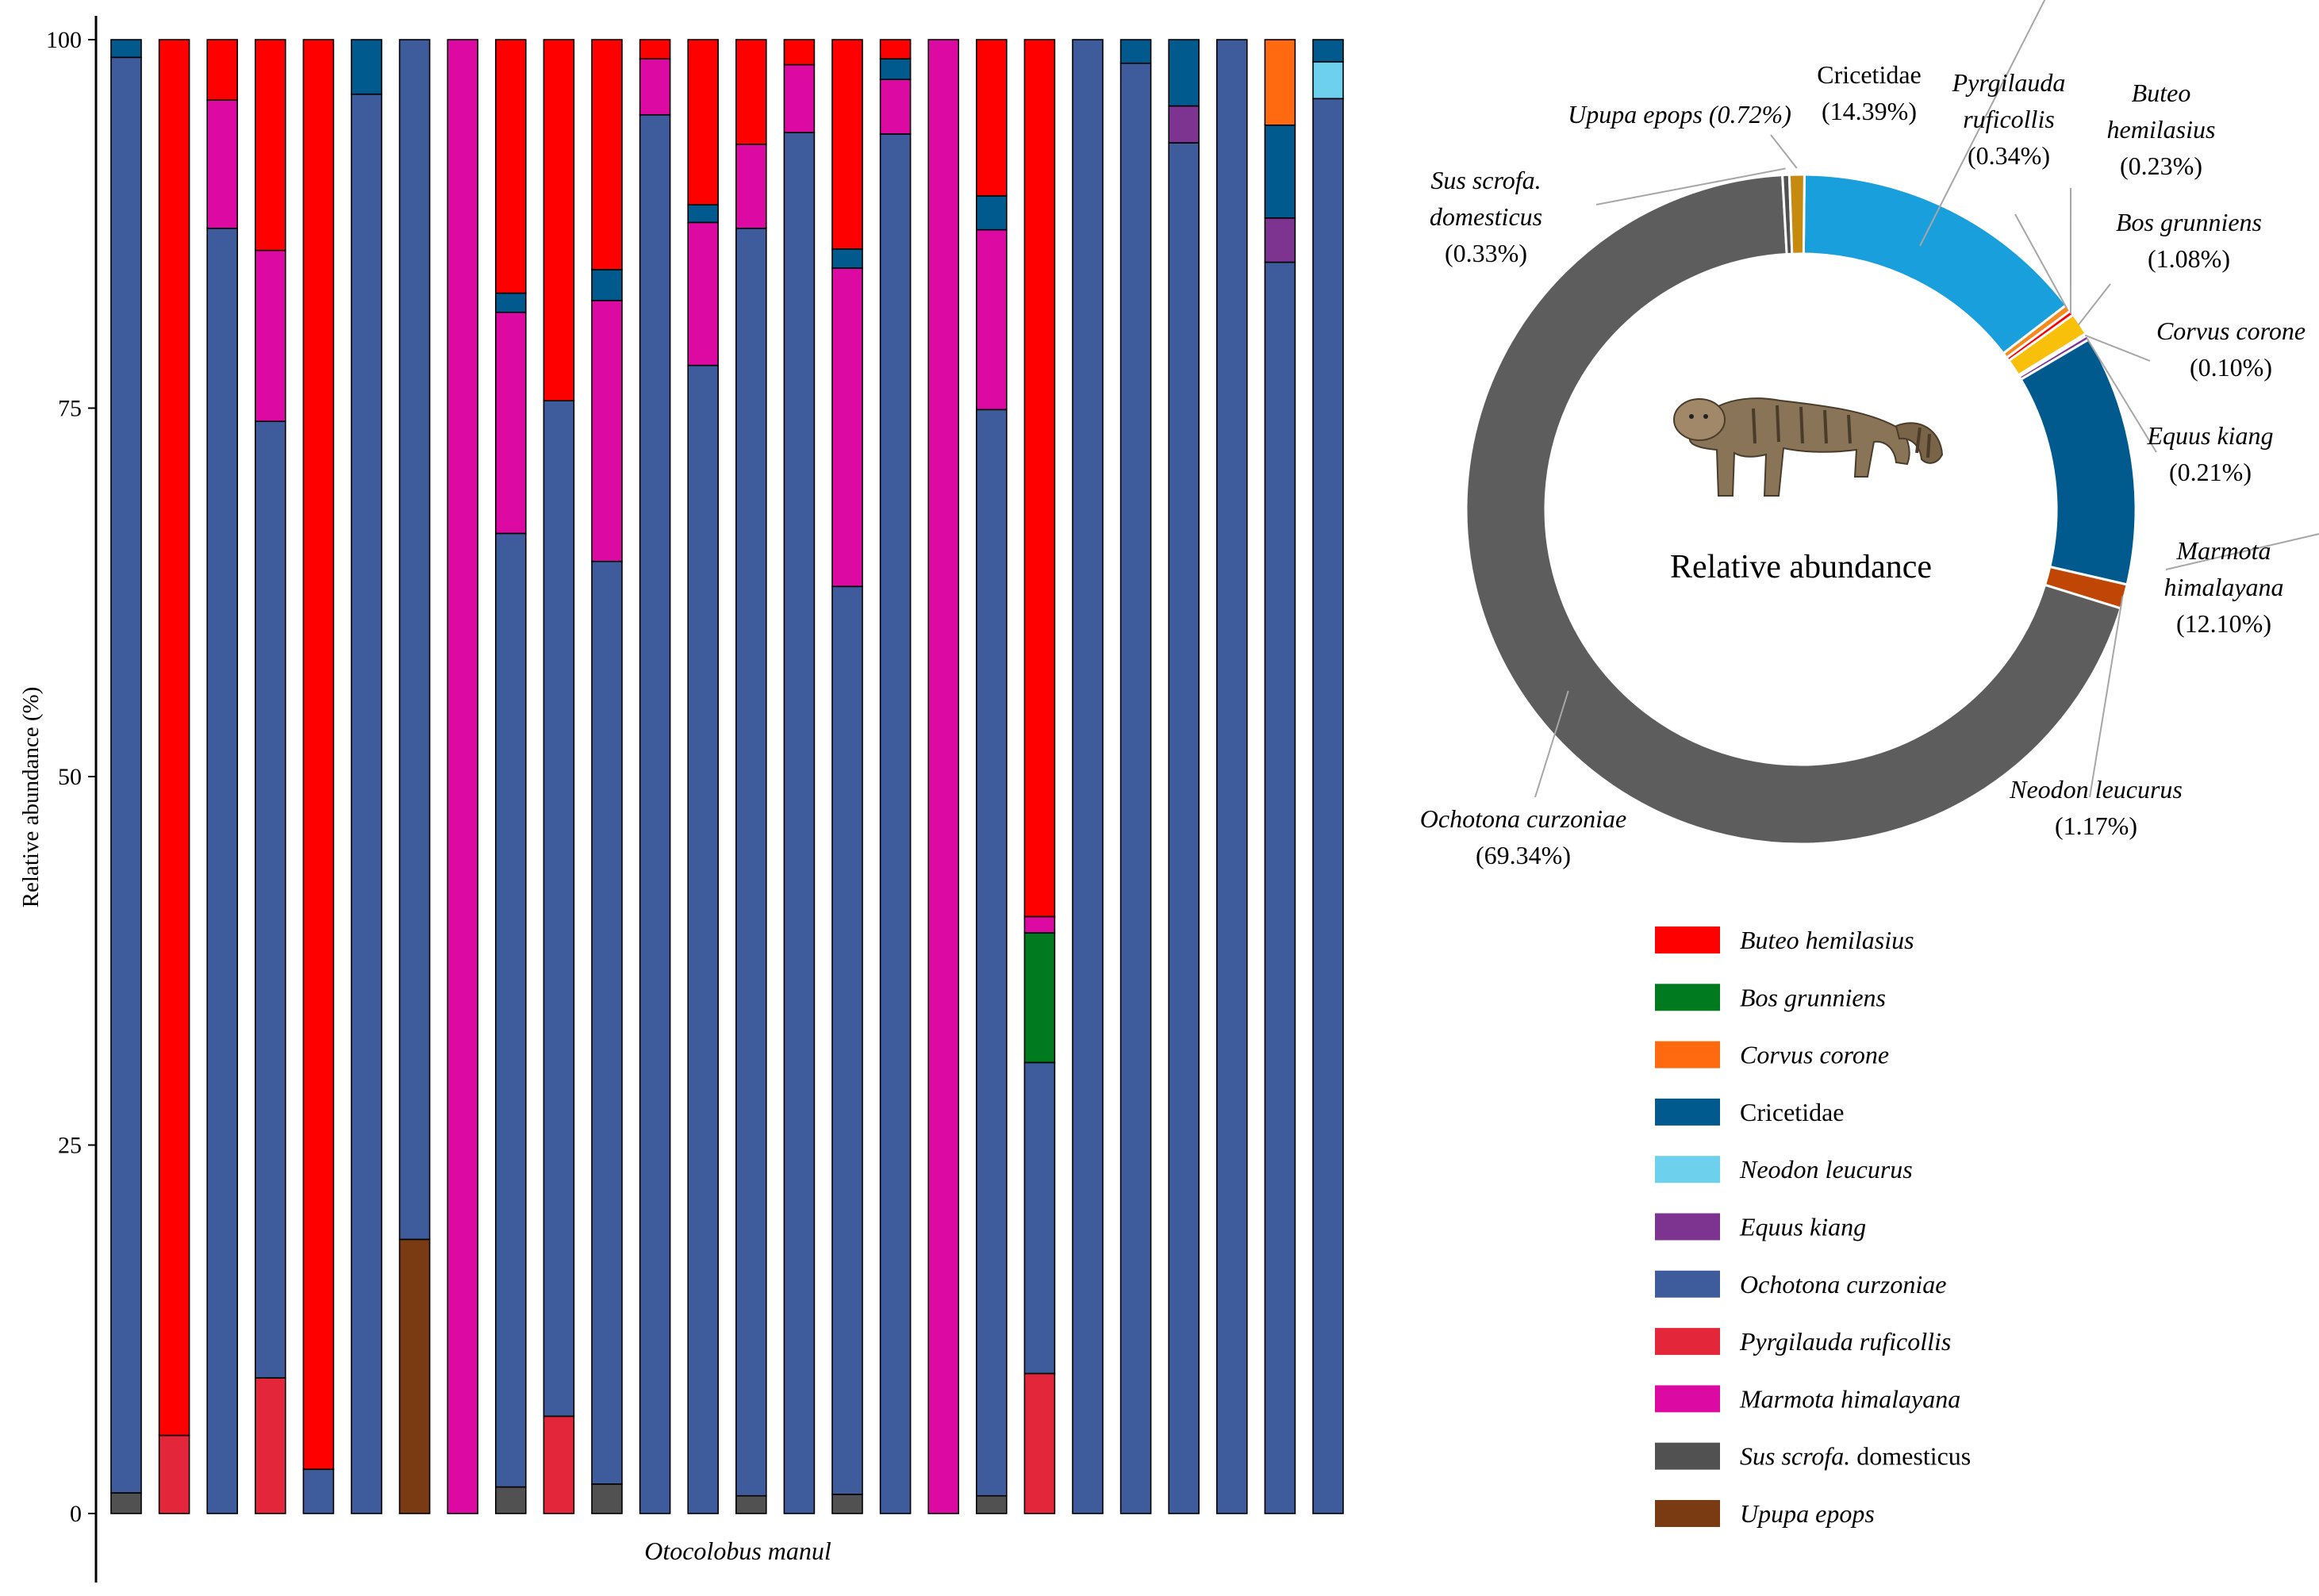 The width and height of the screenshot is (2319, 1596). What do you see at coordinates (1826, 1169) in the screenshot?
I see `legend-label: Neodon leucurus` at bounding box center [1826, 1169].